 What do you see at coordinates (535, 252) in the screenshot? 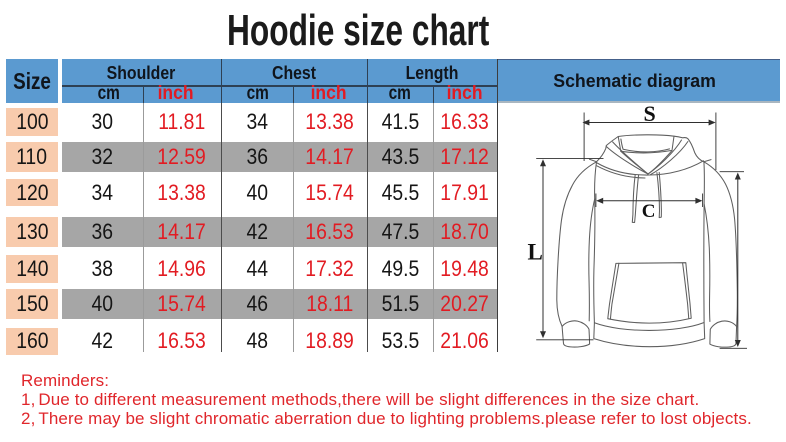
I see `svg-text: L` at bounding box center [535, 252].